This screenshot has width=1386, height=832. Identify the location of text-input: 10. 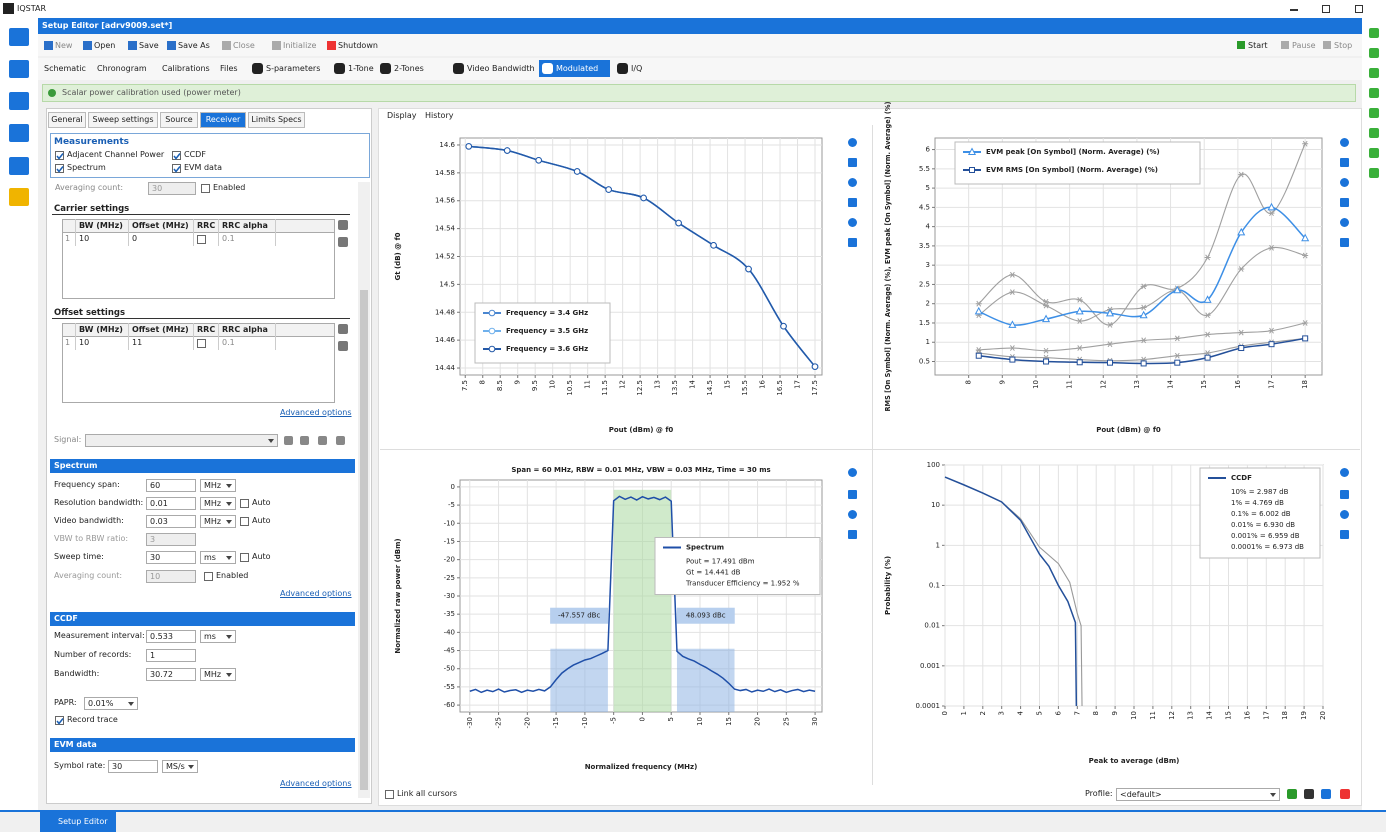
(171, 576).